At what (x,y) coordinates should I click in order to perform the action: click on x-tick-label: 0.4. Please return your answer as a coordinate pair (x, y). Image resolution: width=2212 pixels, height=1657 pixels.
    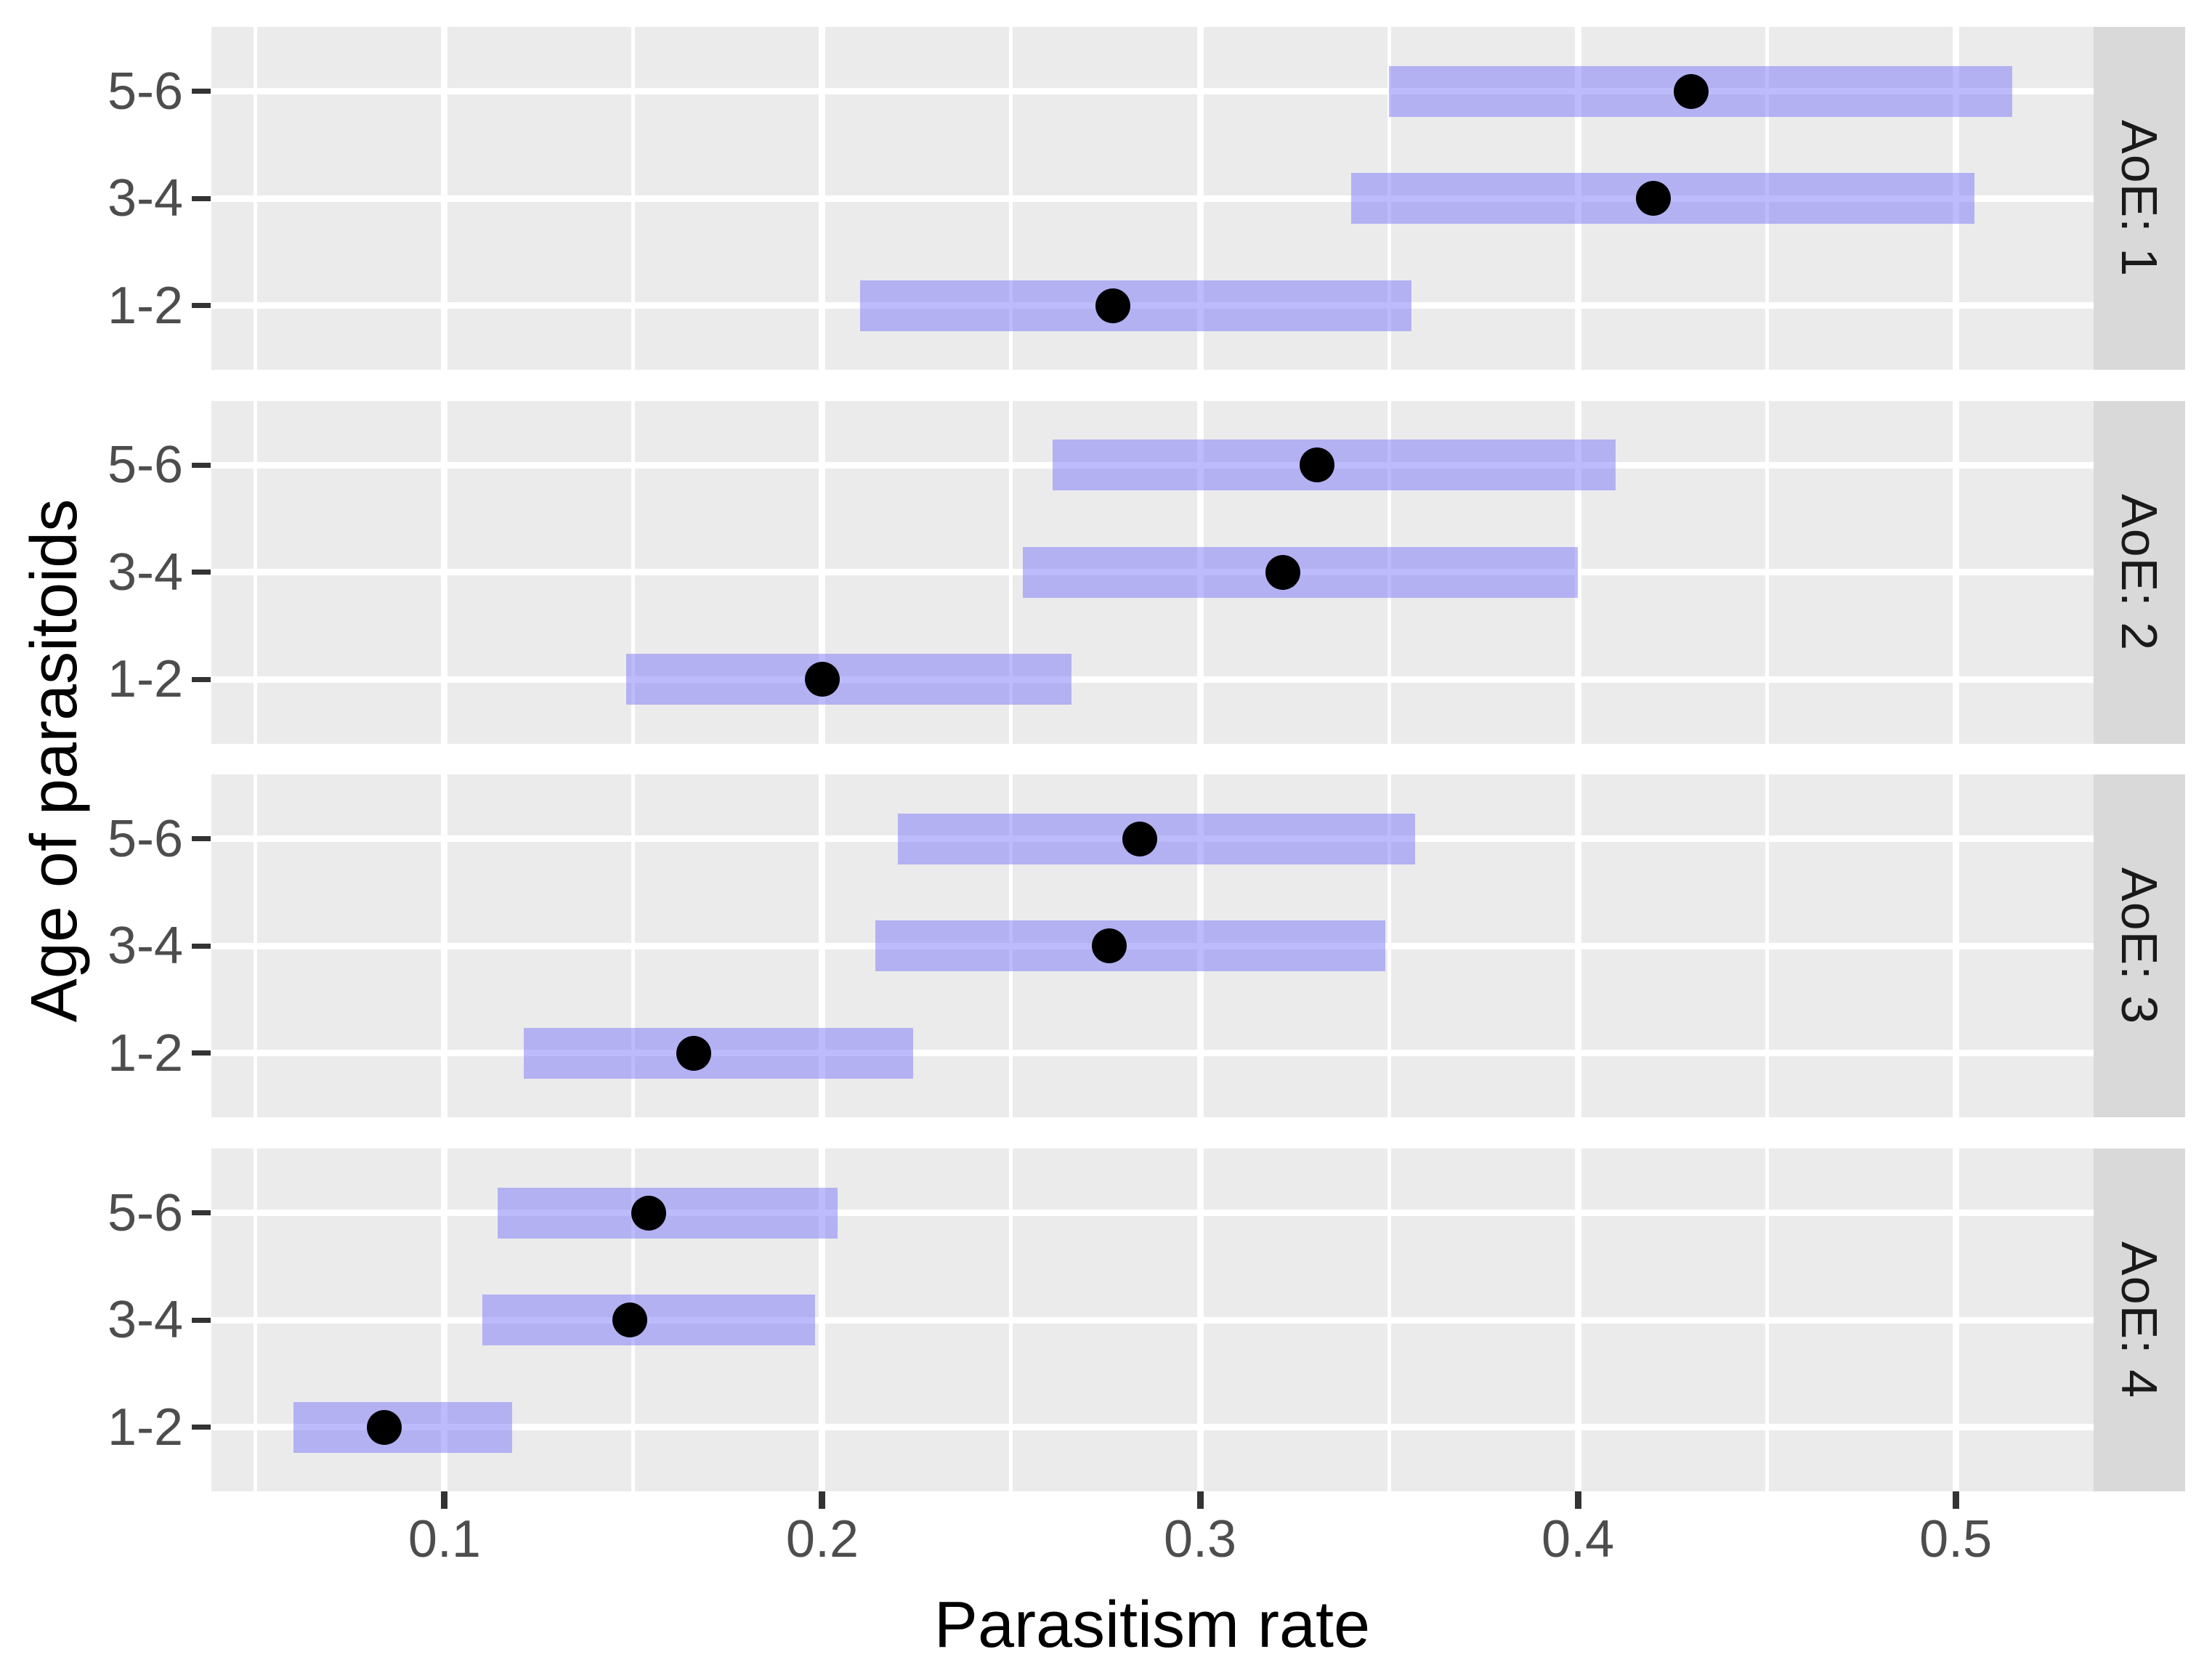
    Looking at the image, I should click on (1578, 1539).